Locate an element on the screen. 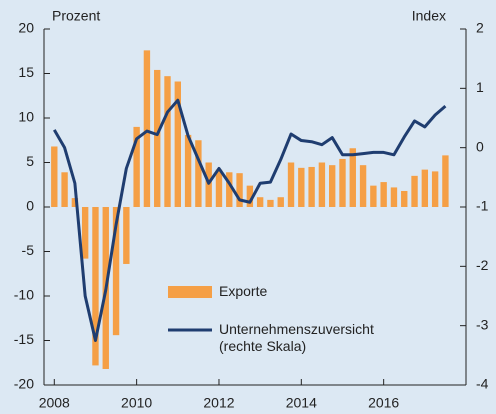 This screenshot has width=496, height=414. y2-tick-label: -2 is located at coordinates (482, 265).